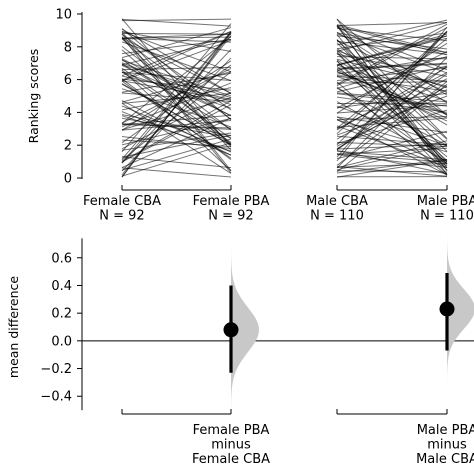 Image resolution: width=474 pixels, height=474 pixels. What do you see at coordinates (56, 397) in the screenshot?
I see `bottom-y-tick-label: −0.4` at bounding box center [56, 397].